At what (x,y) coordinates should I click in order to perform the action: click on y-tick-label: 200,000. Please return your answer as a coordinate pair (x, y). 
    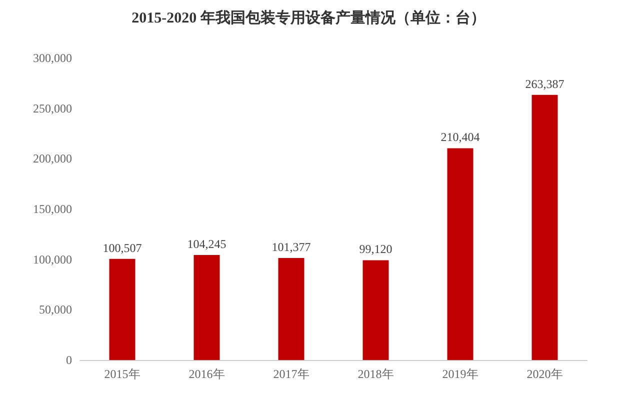
    Looking at the image, I should click on (52, 159).